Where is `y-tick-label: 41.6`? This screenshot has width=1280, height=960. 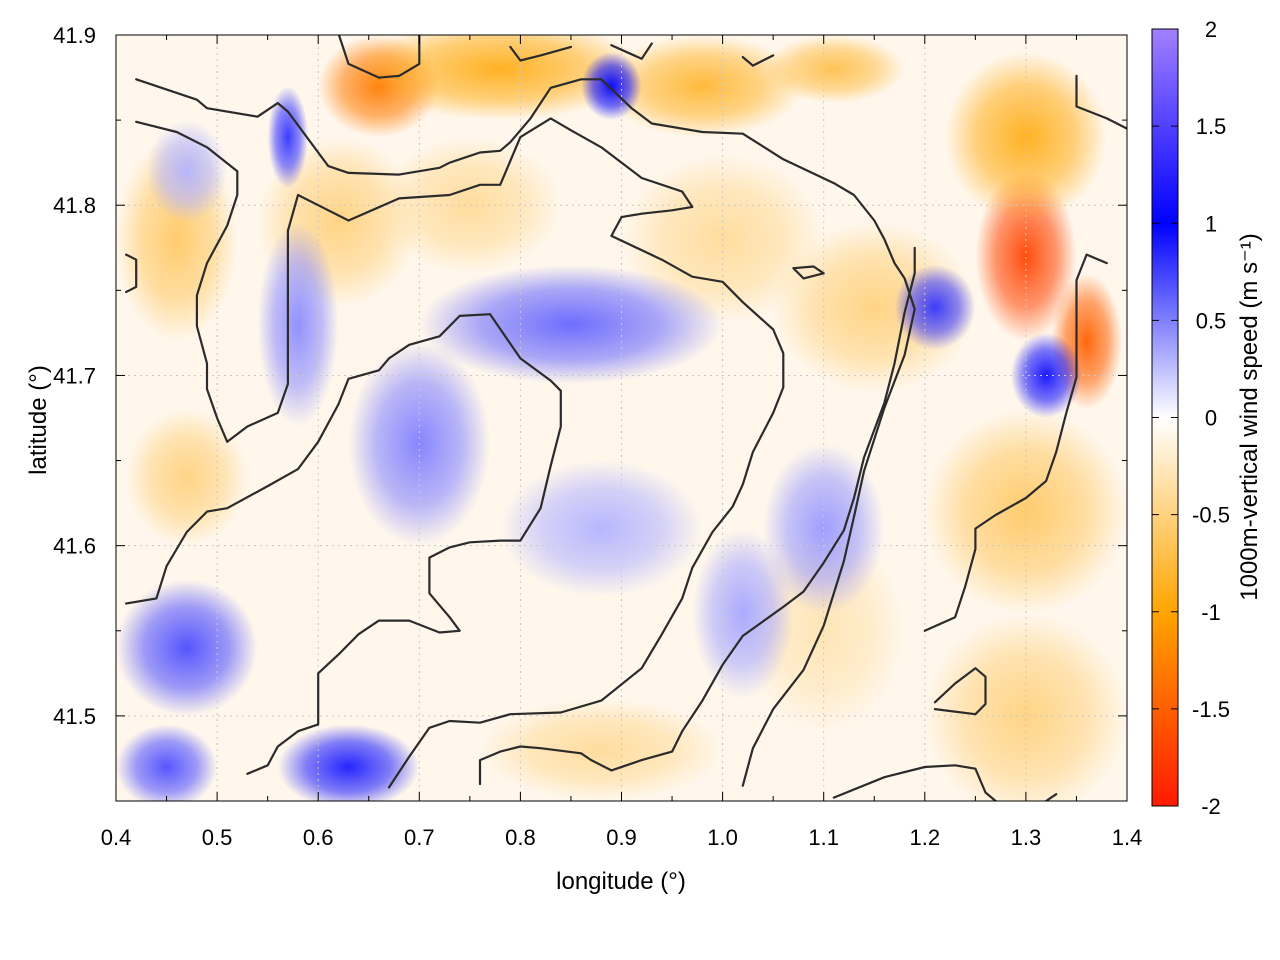 y-tick-label: 41.6 is located at coordinates (74, 546).